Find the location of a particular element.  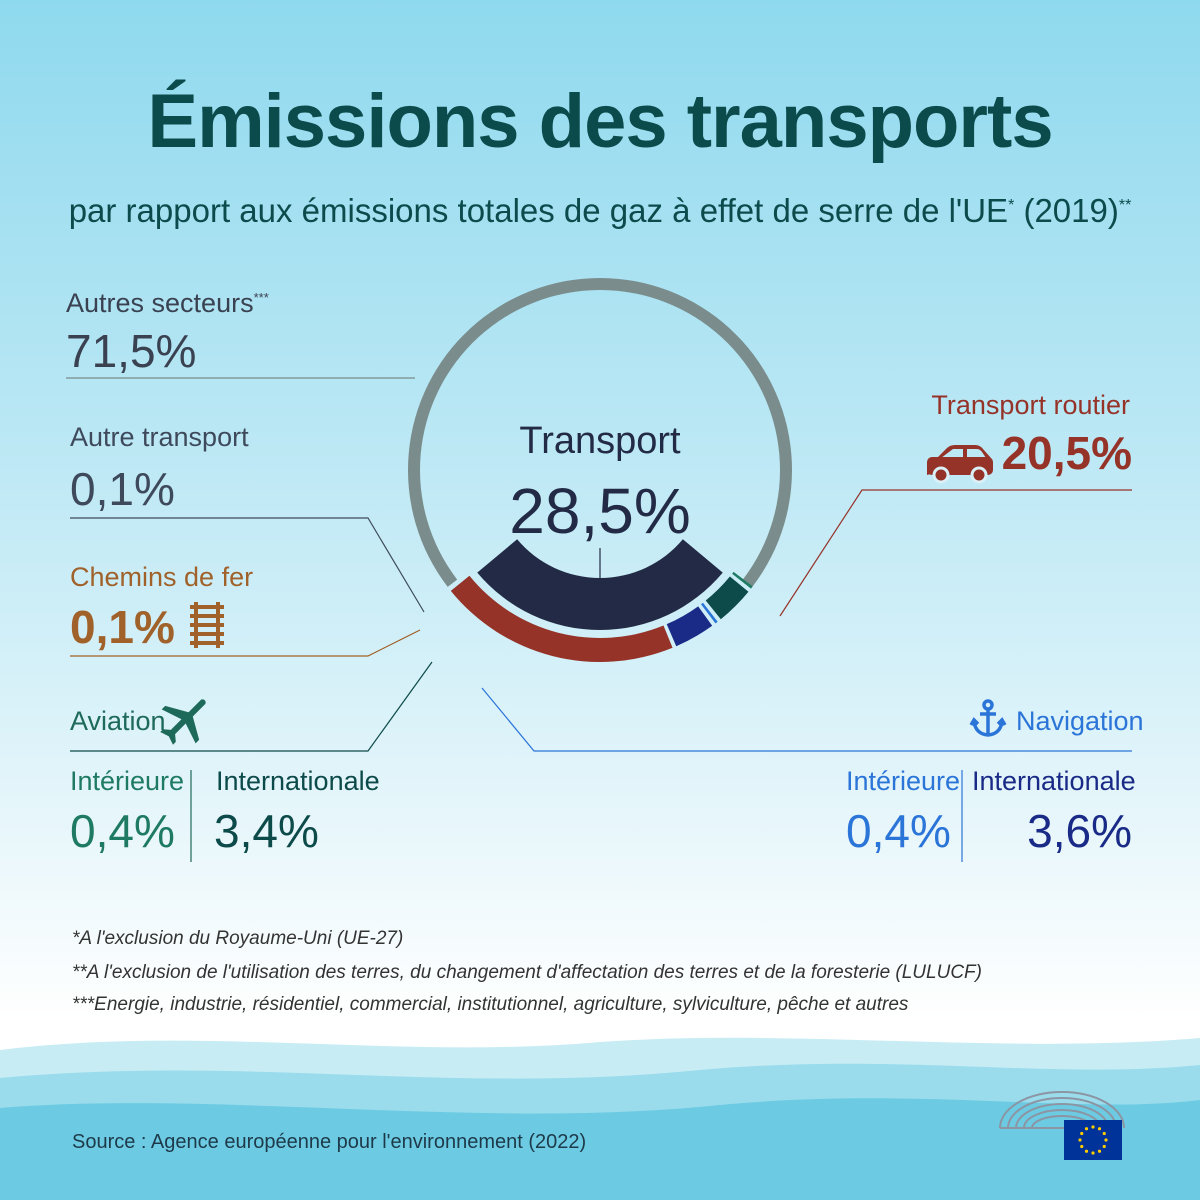

label-transport-routier: Transport routier is located at coordinates (1030, 405).